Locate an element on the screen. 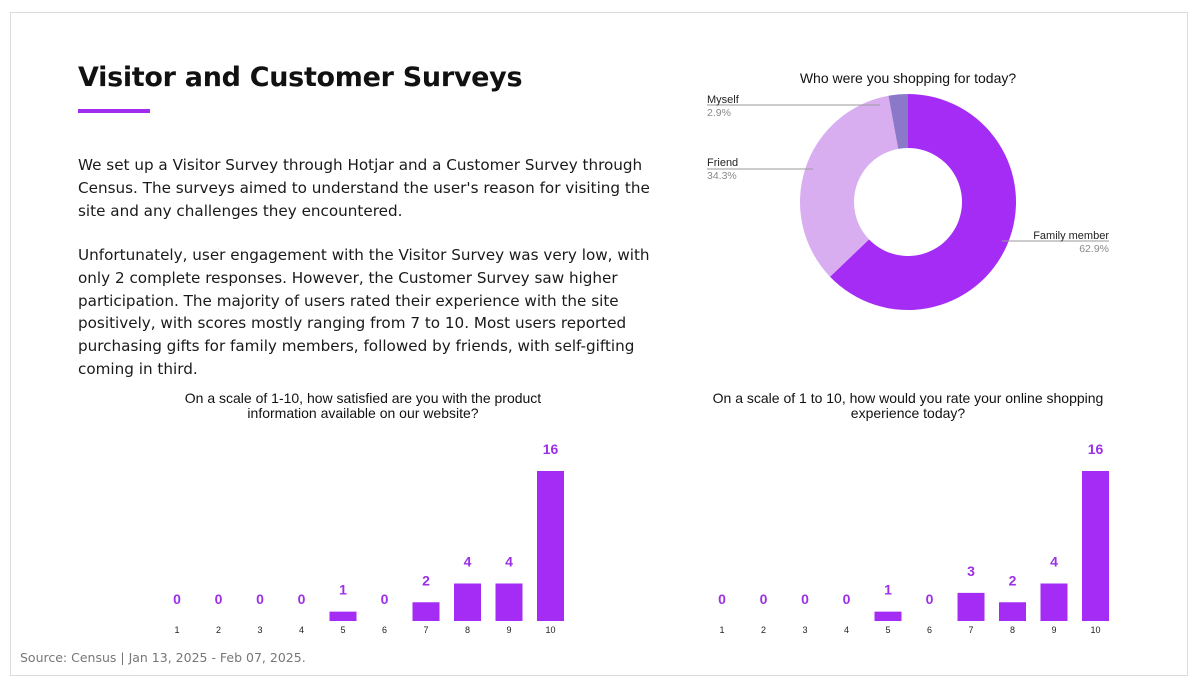 This screenshot has height=684, width=1200. bar-chart-2-value-label-9: 4 is located at coordinates (1054, 562).